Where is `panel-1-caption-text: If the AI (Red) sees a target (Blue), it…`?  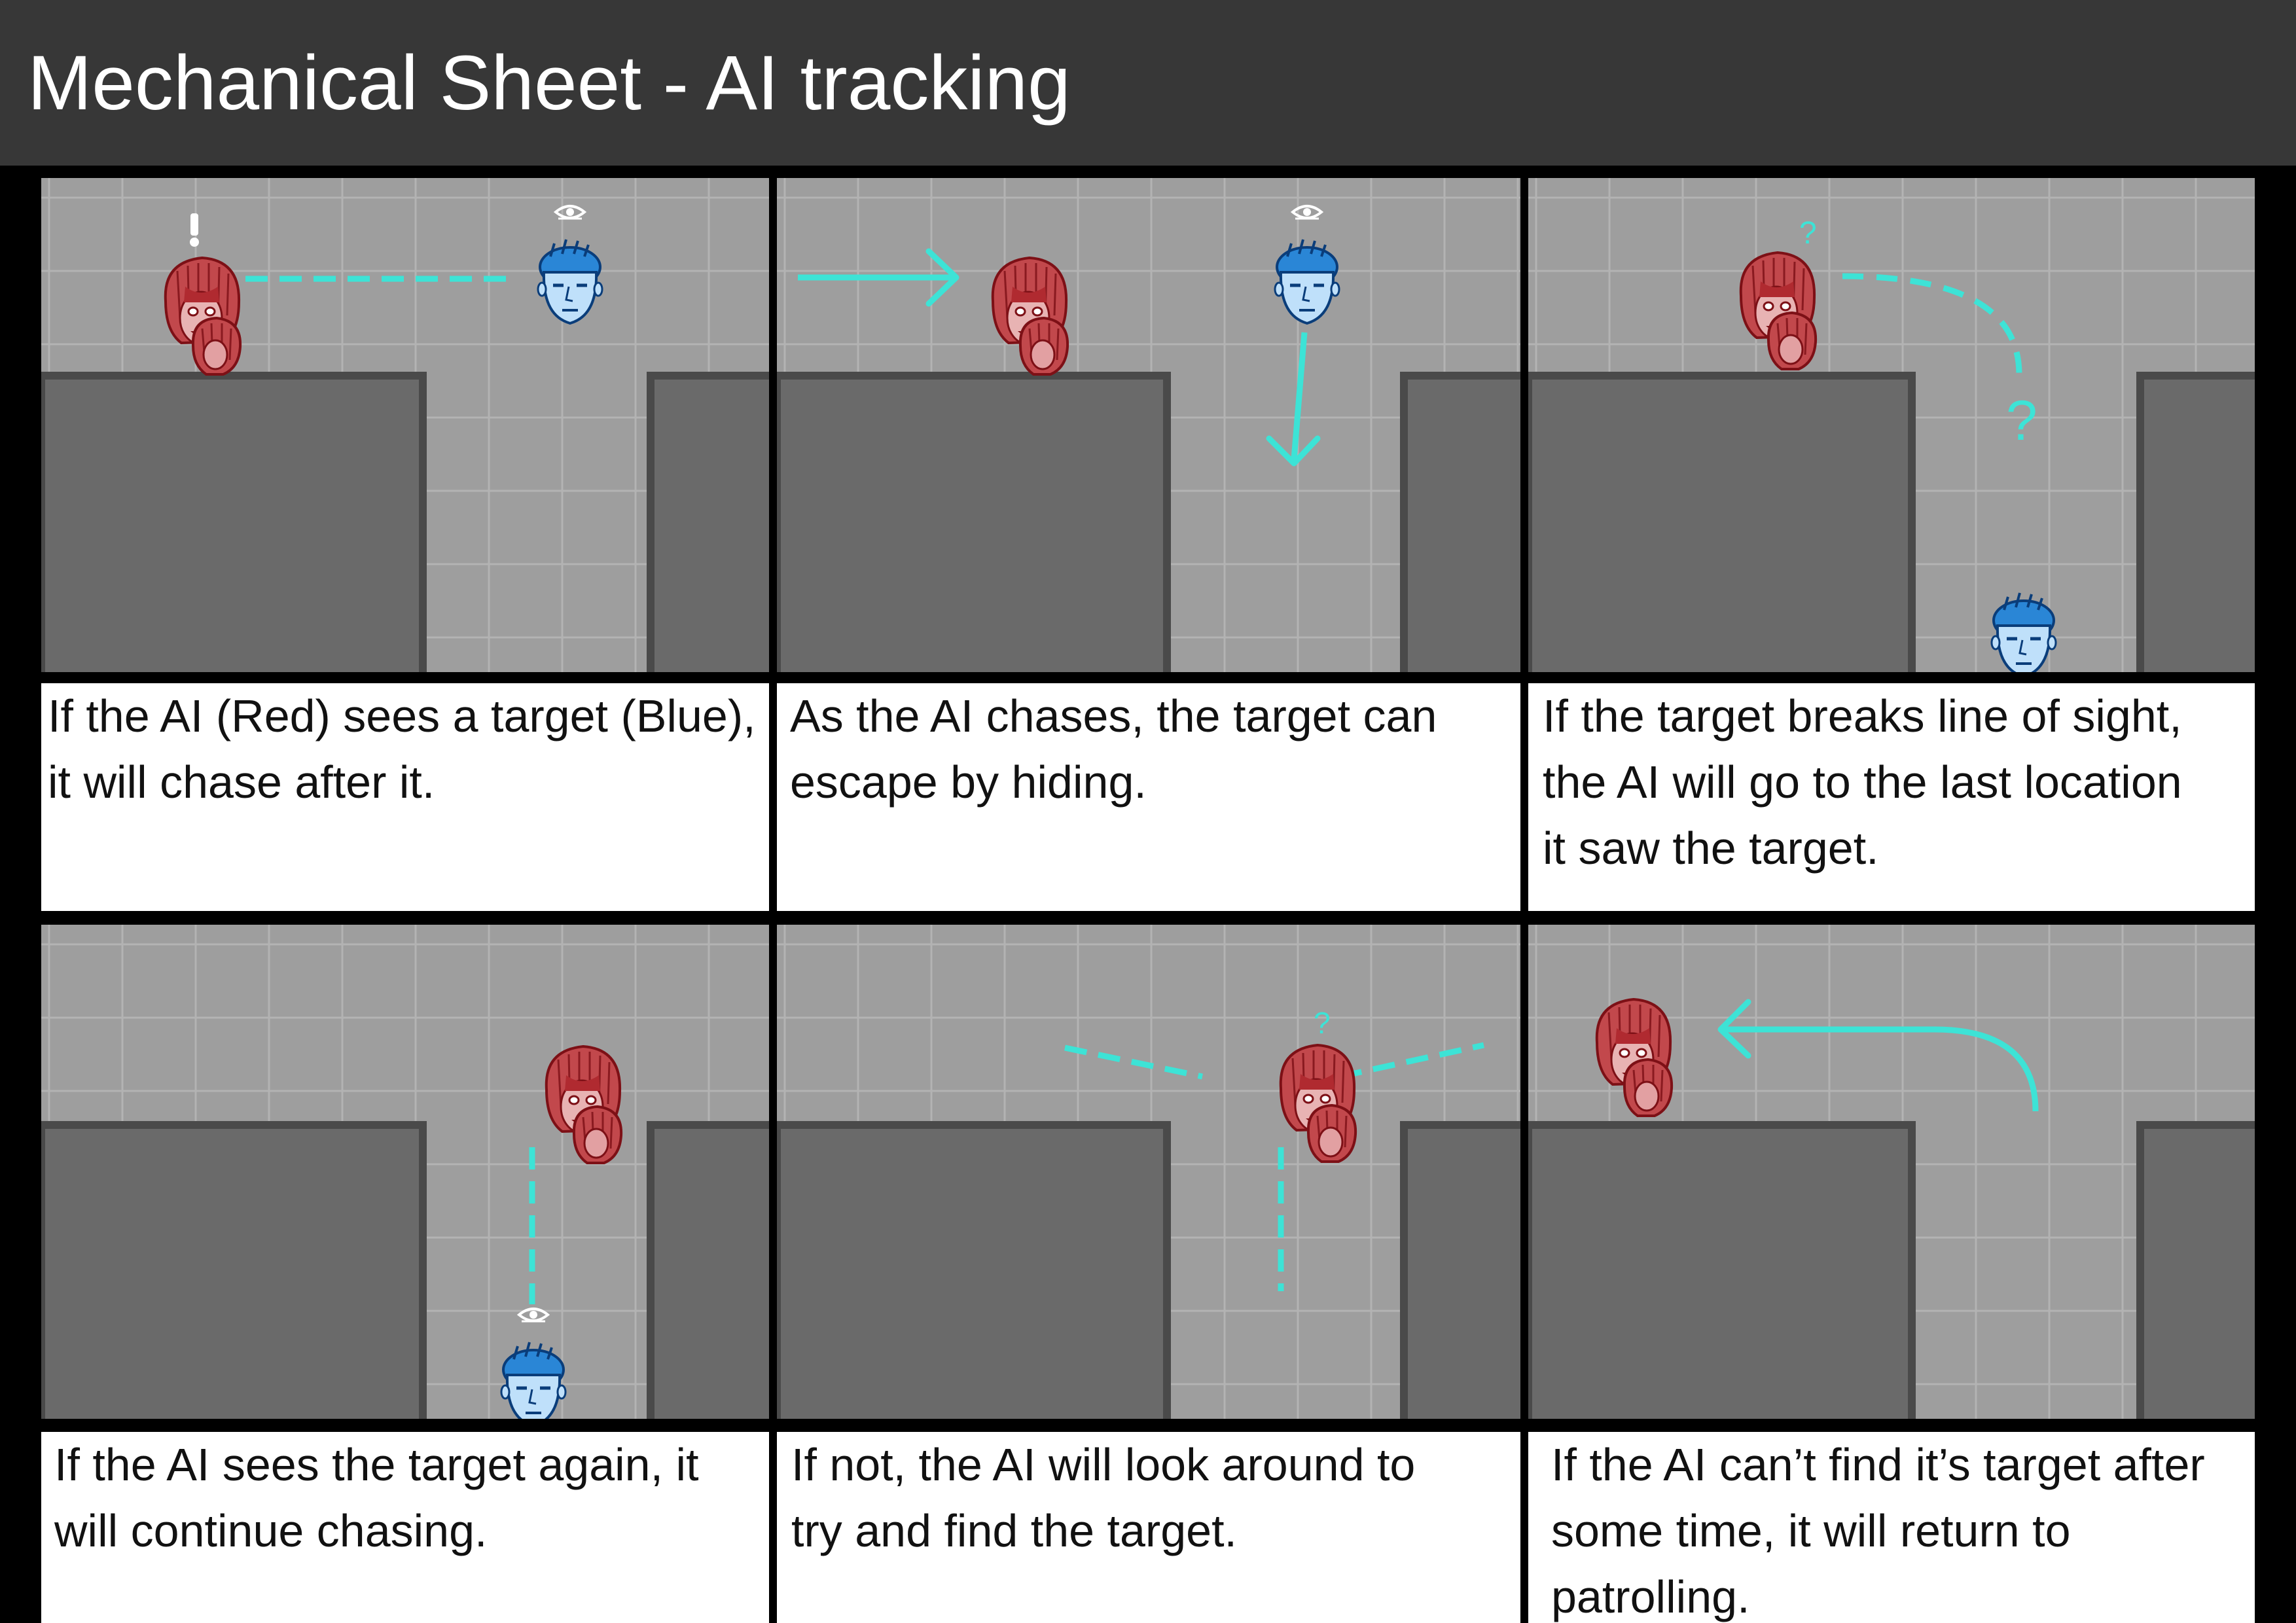 panel-1-caption-text: If the AI (Red) sees a target (Blue), it… is located at coordinates (402, 749).